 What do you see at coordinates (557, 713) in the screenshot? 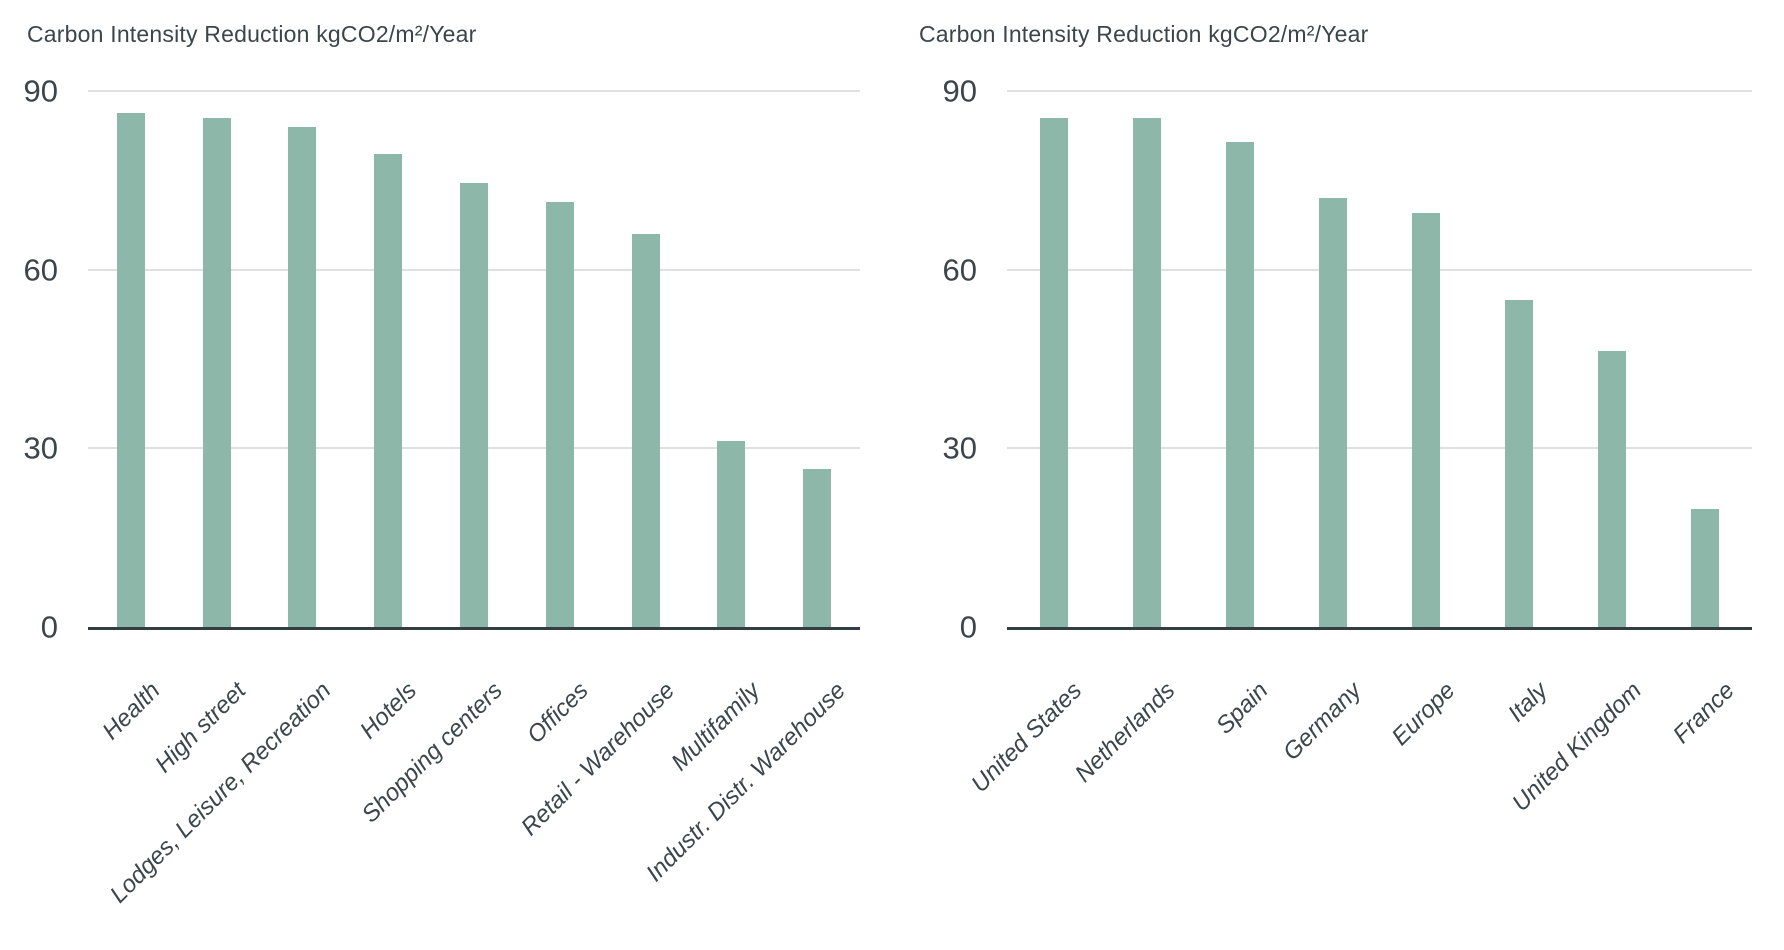
I see `x-label-offices: Offices` at bounding box center [557, 713].